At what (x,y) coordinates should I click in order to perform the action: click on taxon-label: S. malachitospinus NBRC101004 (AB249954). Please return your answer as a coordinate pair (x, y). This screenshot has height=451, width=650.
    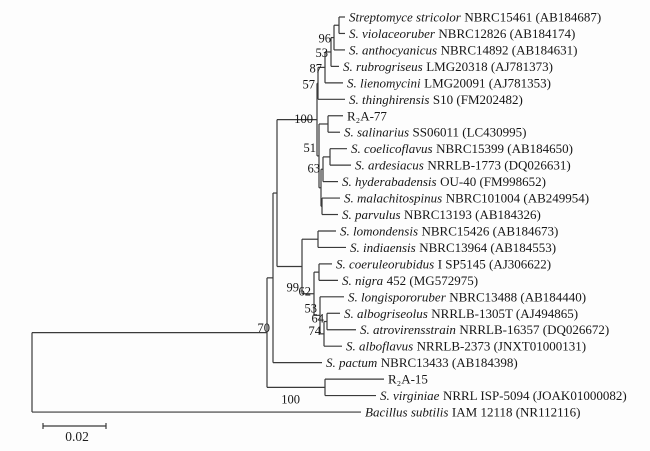
    Looking at the image, I should click on (466, 198).